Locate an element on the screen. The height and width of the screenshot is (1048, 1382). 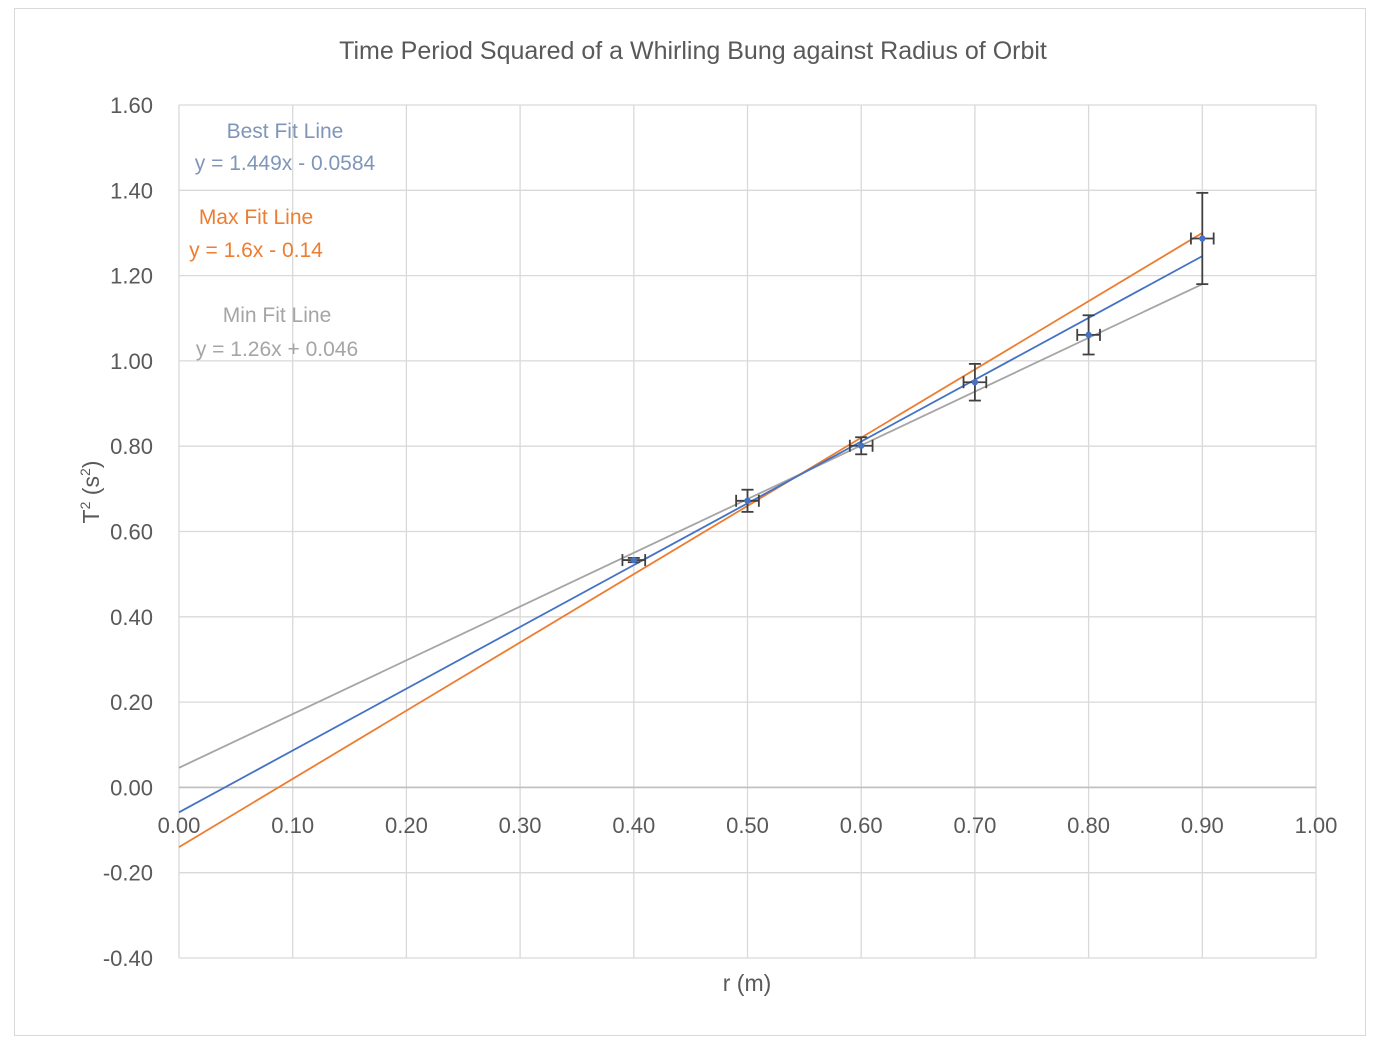
y-tick-label: -0.40 is located at coordinates (128, 958).